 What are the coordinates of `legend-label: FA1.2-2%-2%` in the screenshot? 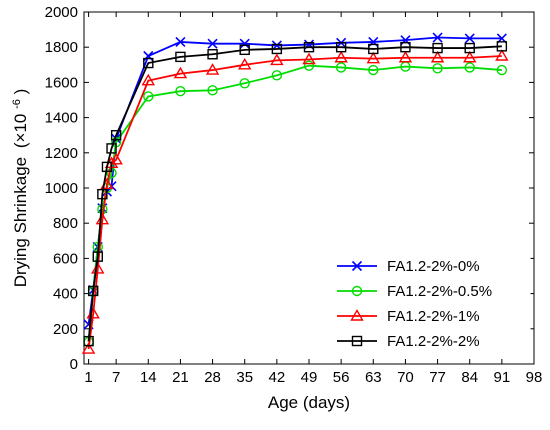 It's located at (433, 341).